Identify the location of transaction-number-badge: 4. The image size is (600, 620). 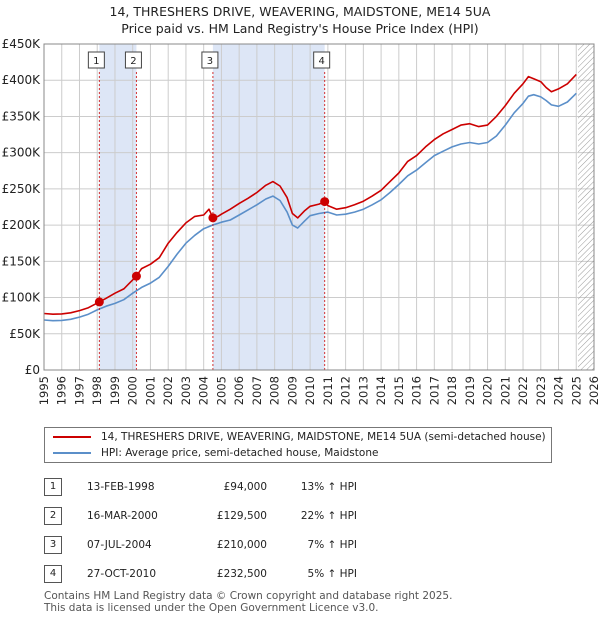
(53, 573).